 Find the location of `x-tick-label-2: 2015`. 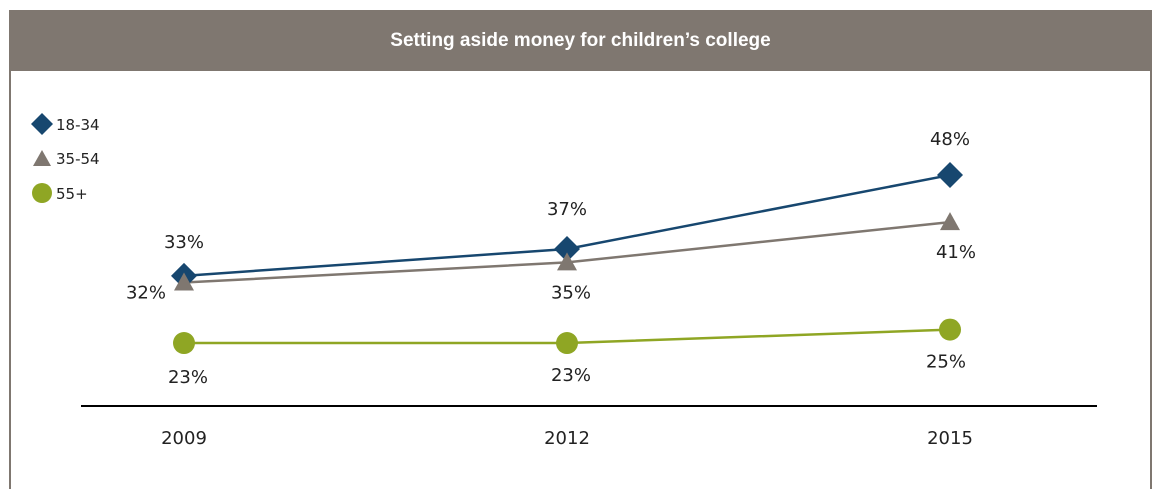

x-tick-label-2: 2015 is located at coordinates (950, 438).